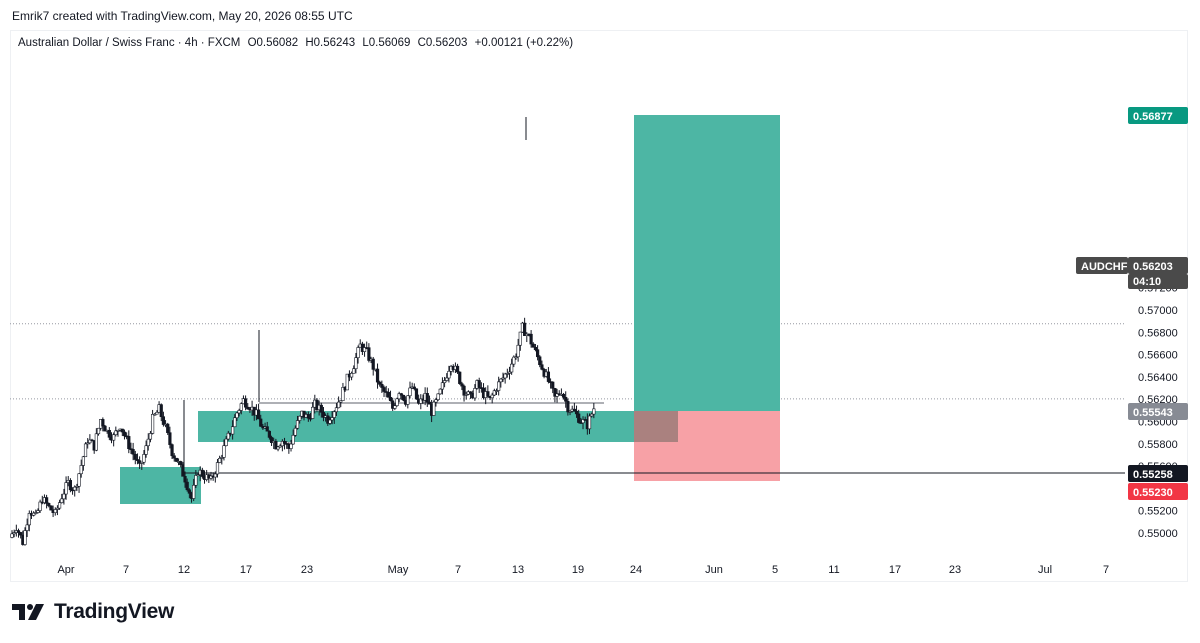  Describe the element at coordinates (1102, 265) in the screenshot. I see `price-label-symbol: AUDCHF` at that location.